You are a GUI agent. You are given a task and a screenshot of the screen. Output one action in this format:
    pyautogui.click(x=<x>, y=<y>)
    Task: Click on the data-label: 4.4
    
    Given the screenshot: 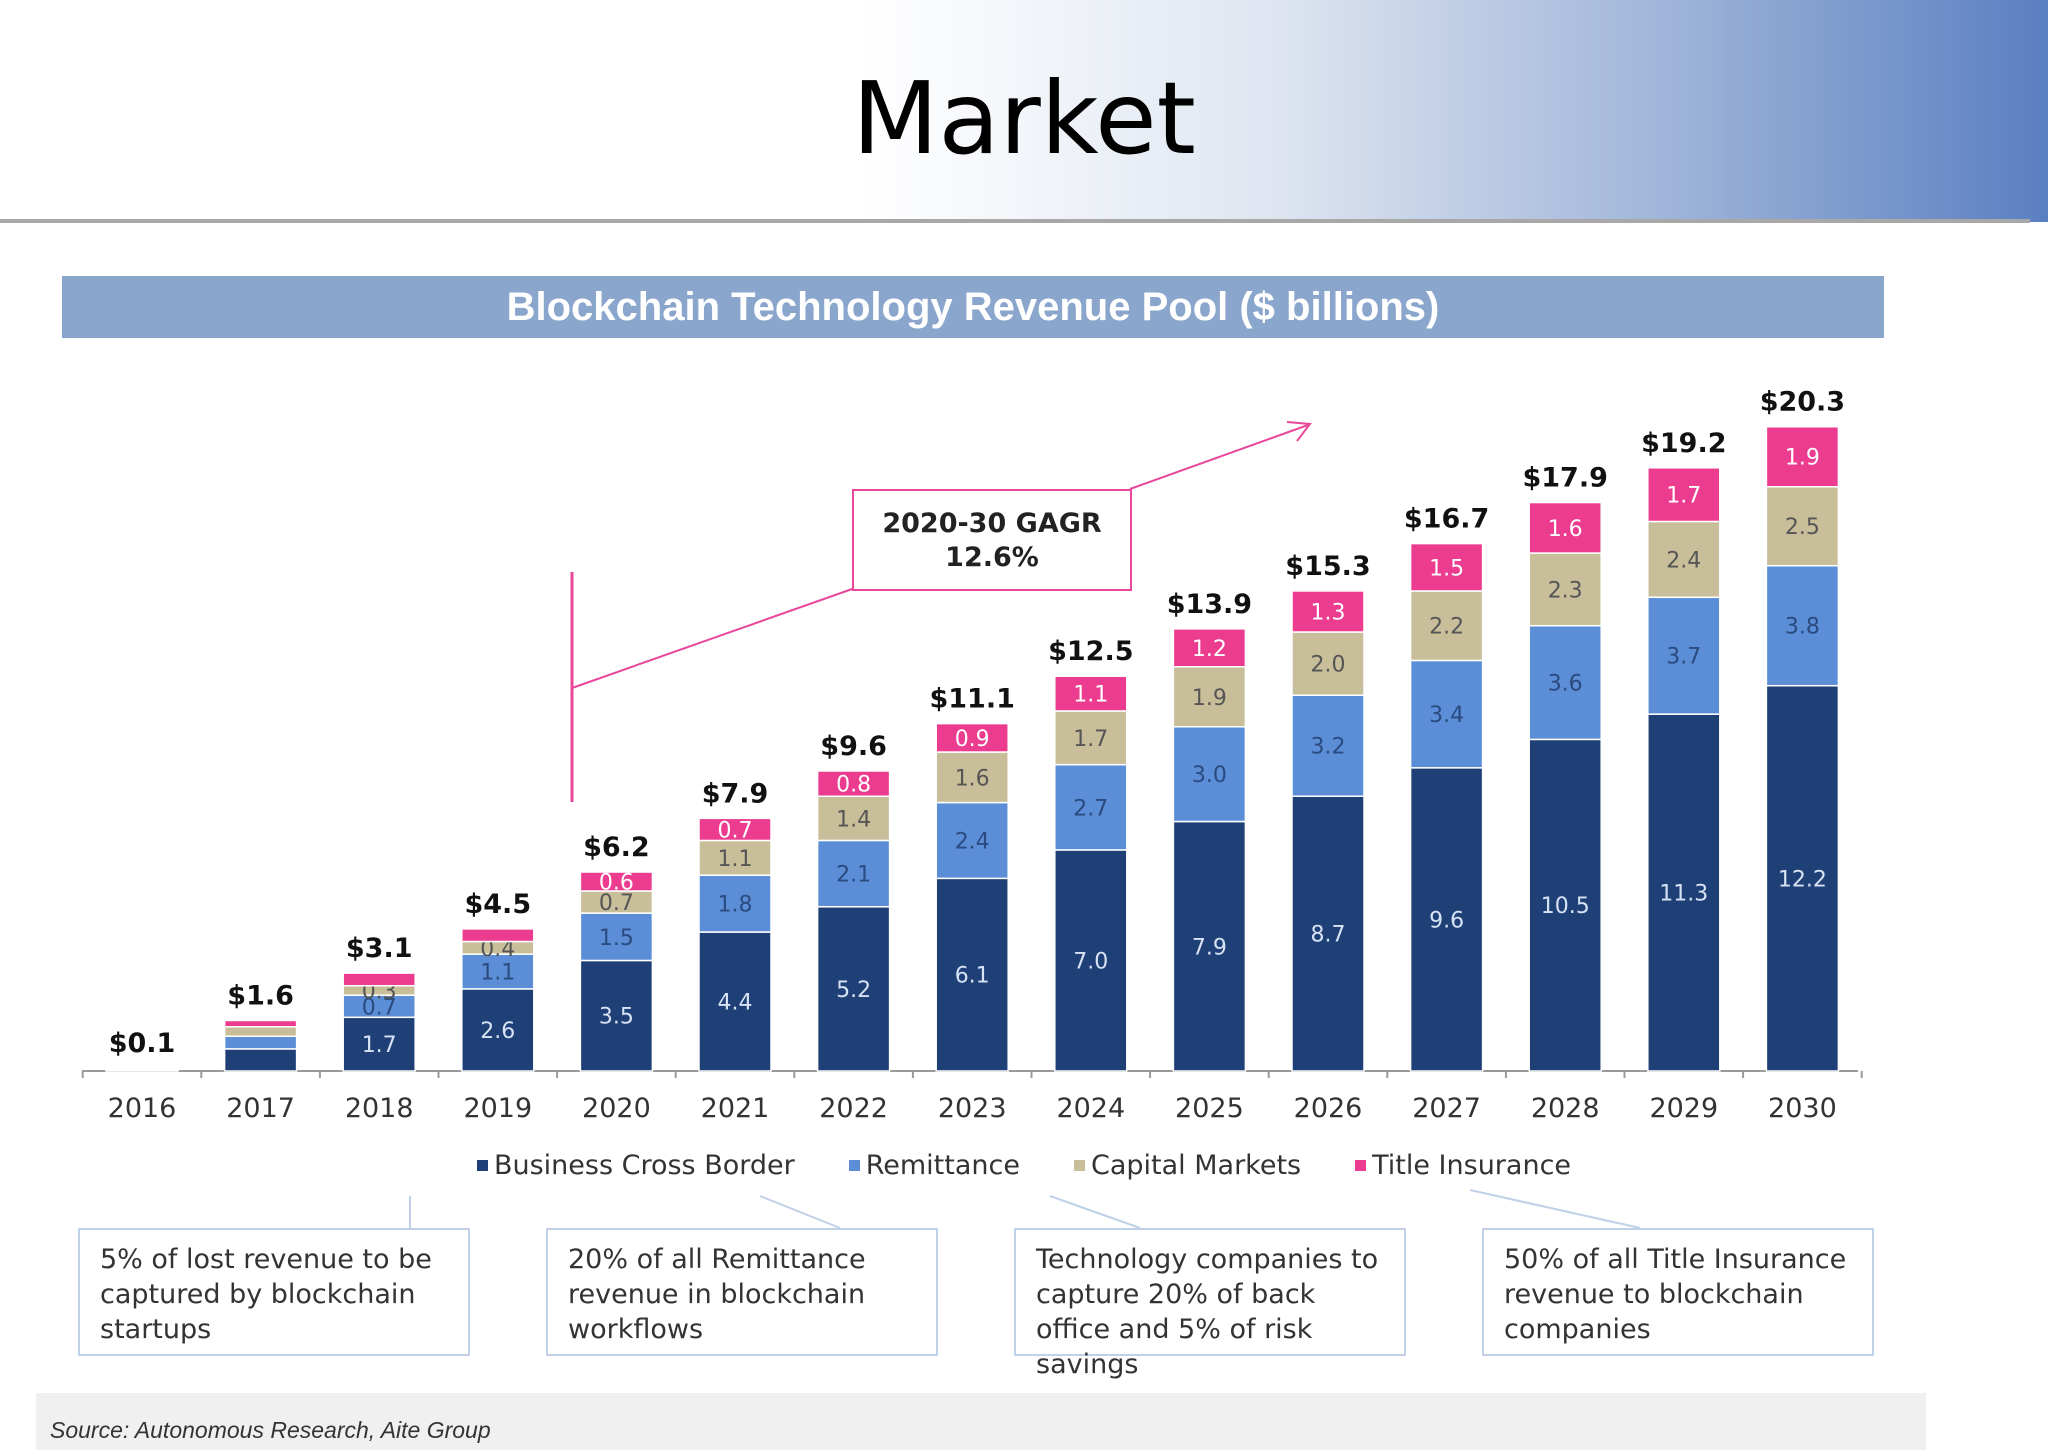 What is the action you would take?
    pyautogui.click(x=735, y=1003)
    